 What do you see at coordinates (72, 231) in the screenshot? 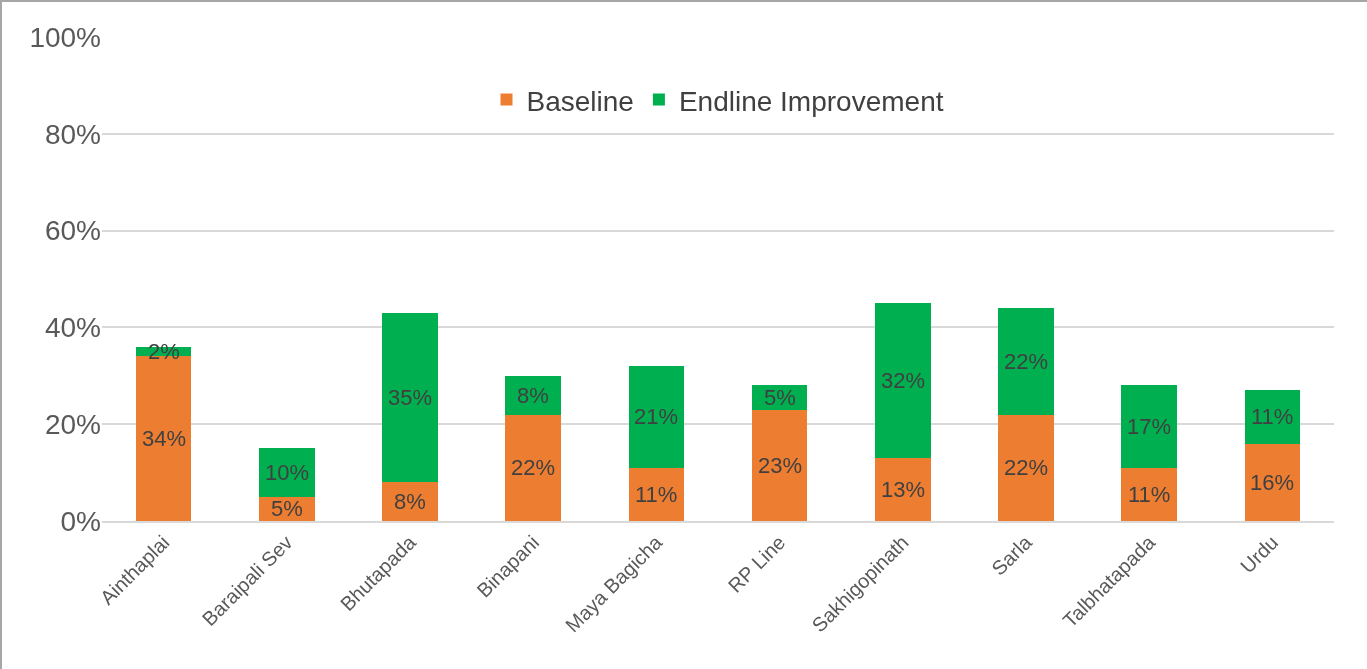
I see `y-tick-label: 60%` at bounding box center [72, 231].